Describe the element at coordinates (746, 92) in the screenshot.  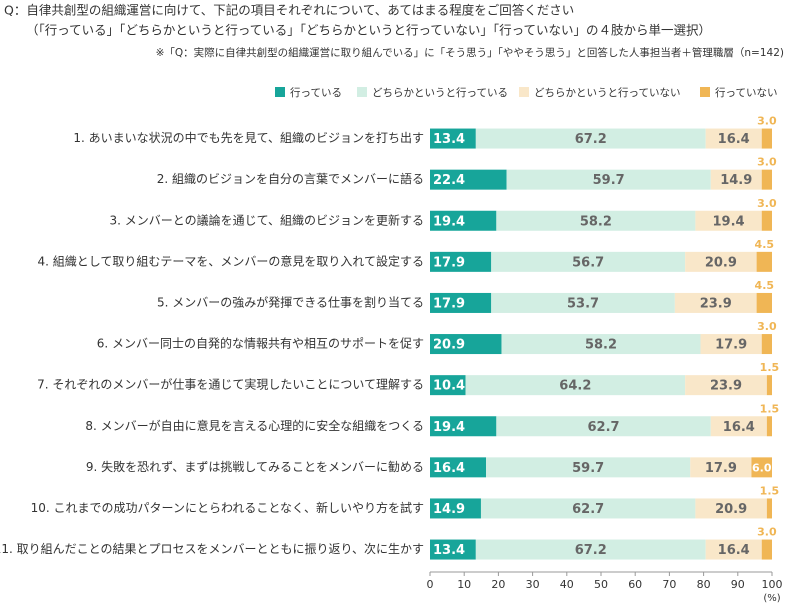
I see `legend-label: 行っていない` at that location.